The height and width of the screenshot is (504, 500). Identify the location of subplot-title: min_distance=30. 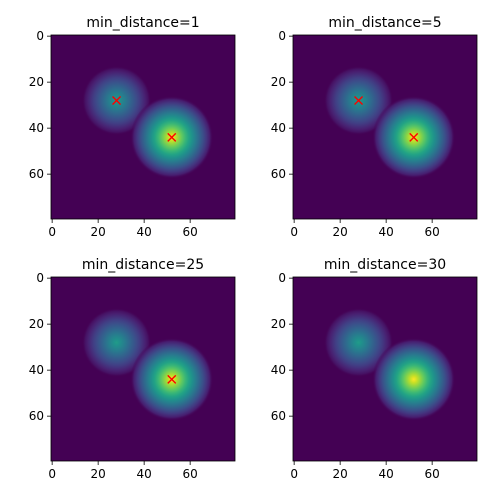
(385, 265).